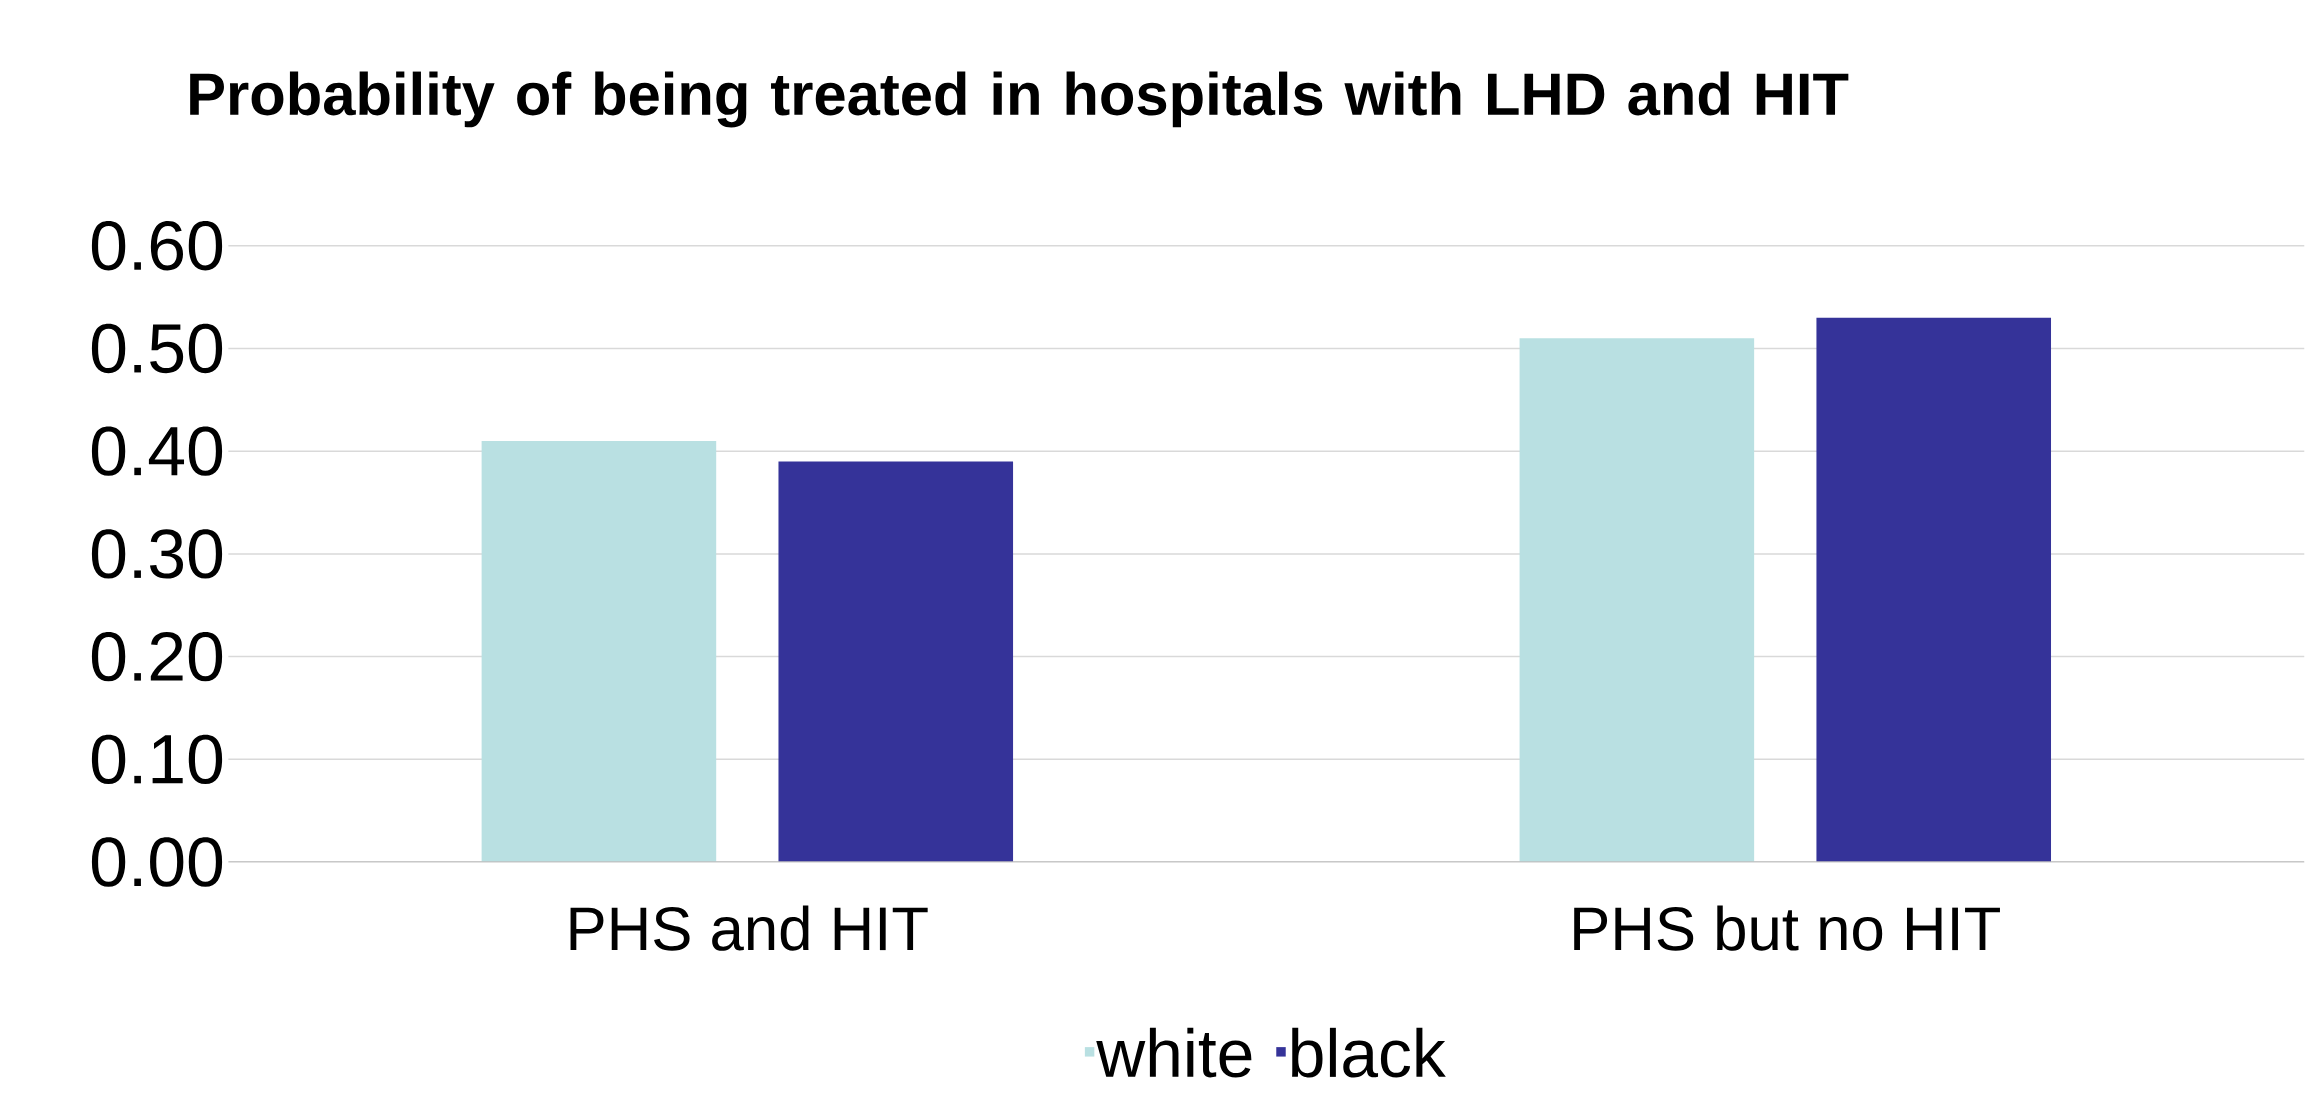 This screenshot has width=2305, height=1095. Describe the element at coordinates (157, 348) in the screenshot. I see `y-tick-label: 0.50` at that location.